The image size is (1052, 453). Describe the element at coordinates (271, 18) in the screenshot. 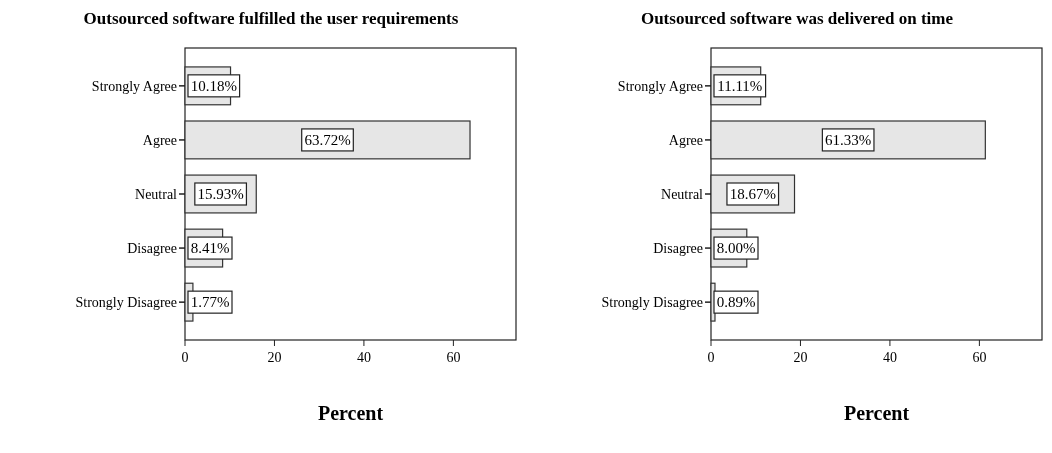

I see `chart-title: Outsourced software fulfilled the user requirements` at that location.